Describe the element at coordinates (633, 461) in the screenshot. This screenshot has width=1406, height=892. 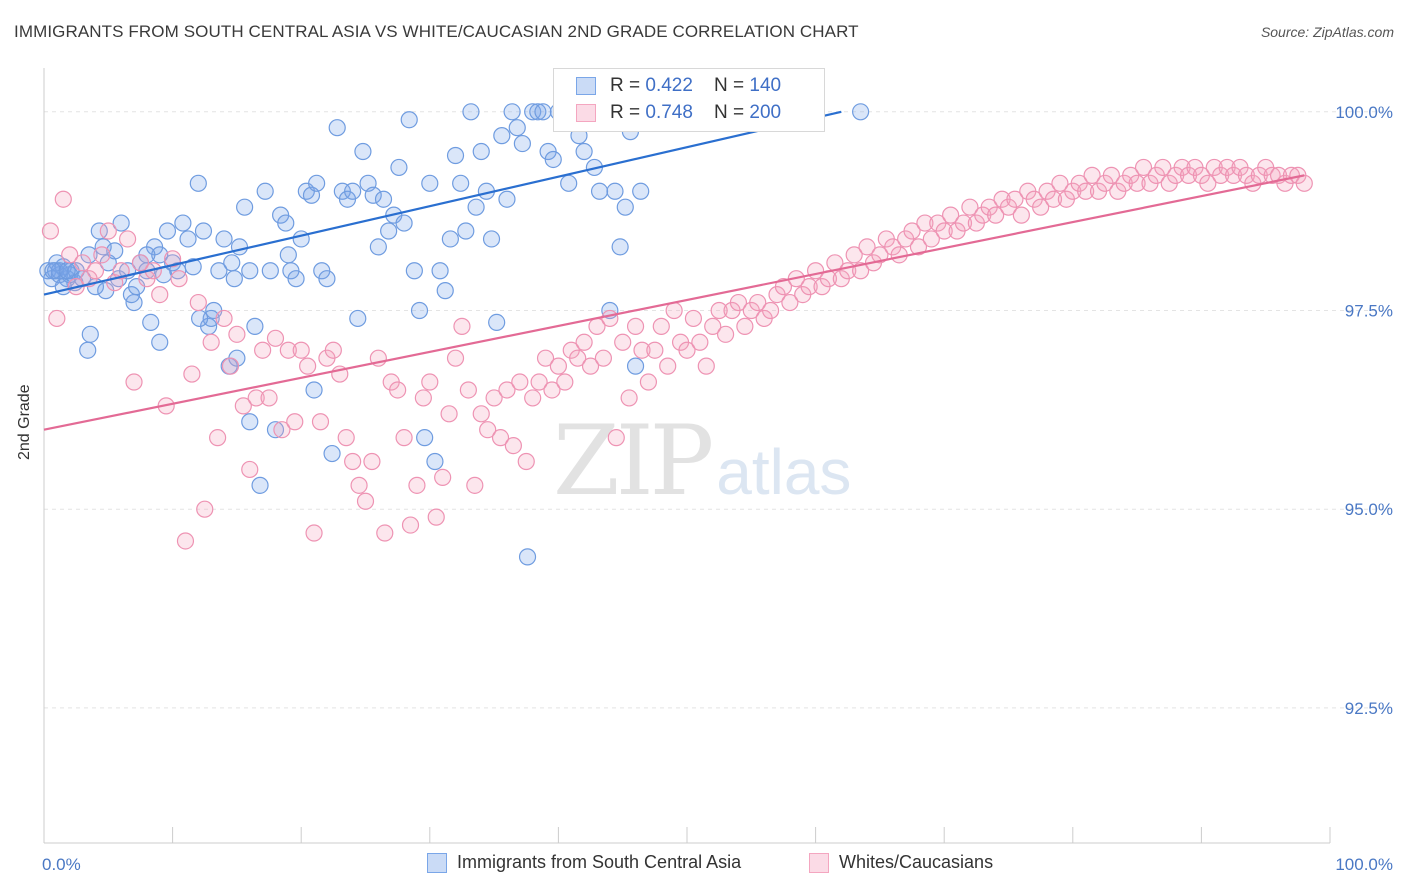
I see `watermark-zip: ZIP` at that location.